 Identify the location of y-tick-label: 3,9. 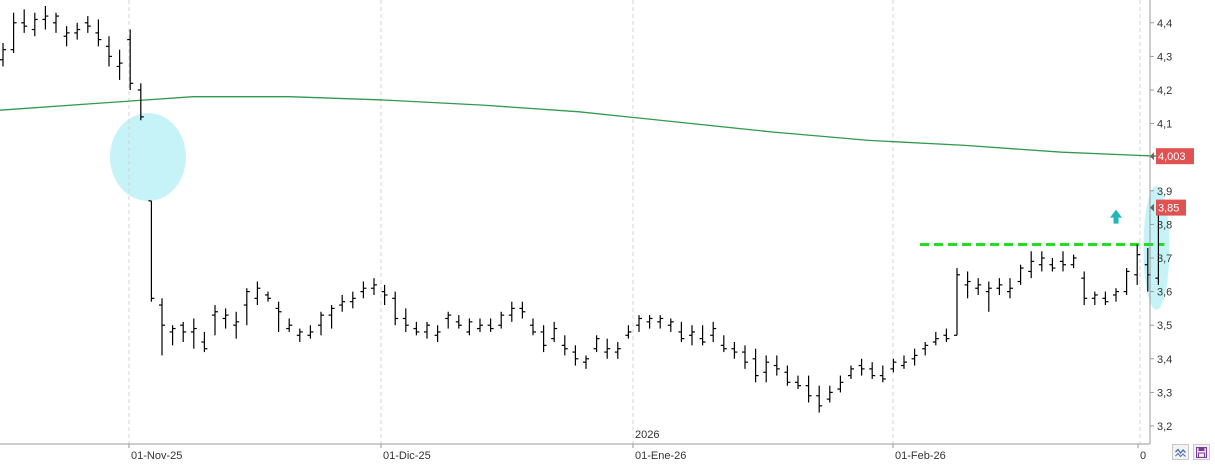
(1164, 192).